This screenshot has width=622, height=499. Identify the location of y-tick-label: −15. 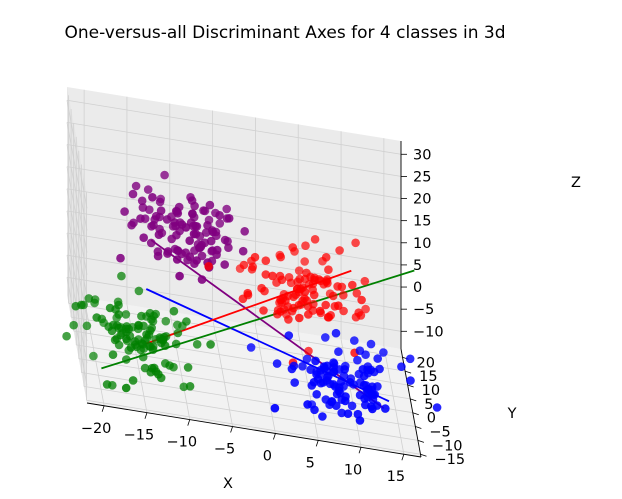
(449, 460).